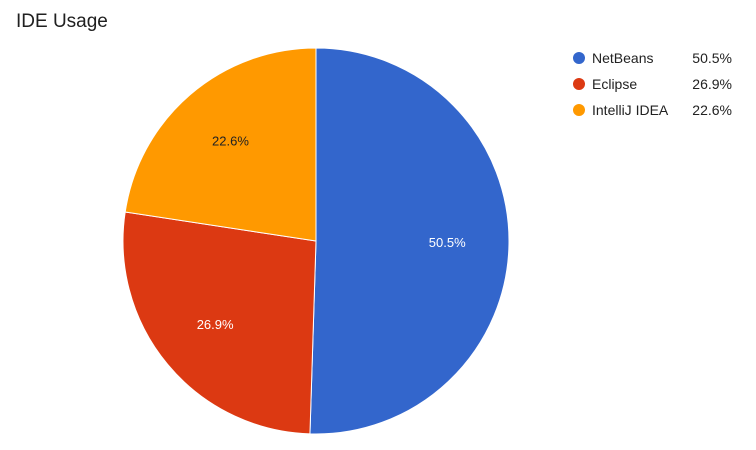  I want to click on legend-label-intellij-idea: IntelliJ IDEA, so click(630, 110).